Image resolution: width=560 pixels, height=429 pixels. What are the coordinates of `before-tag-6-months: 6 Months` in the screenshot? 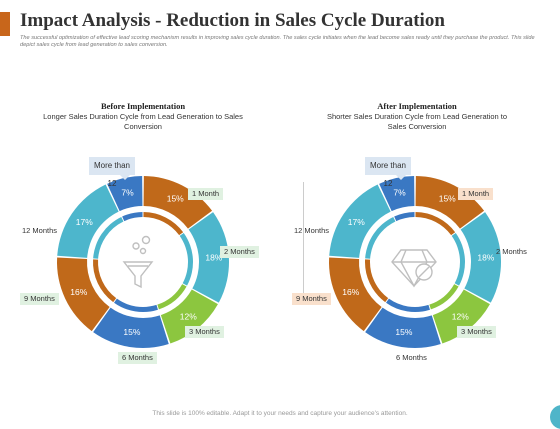 It's located at (137, 358).